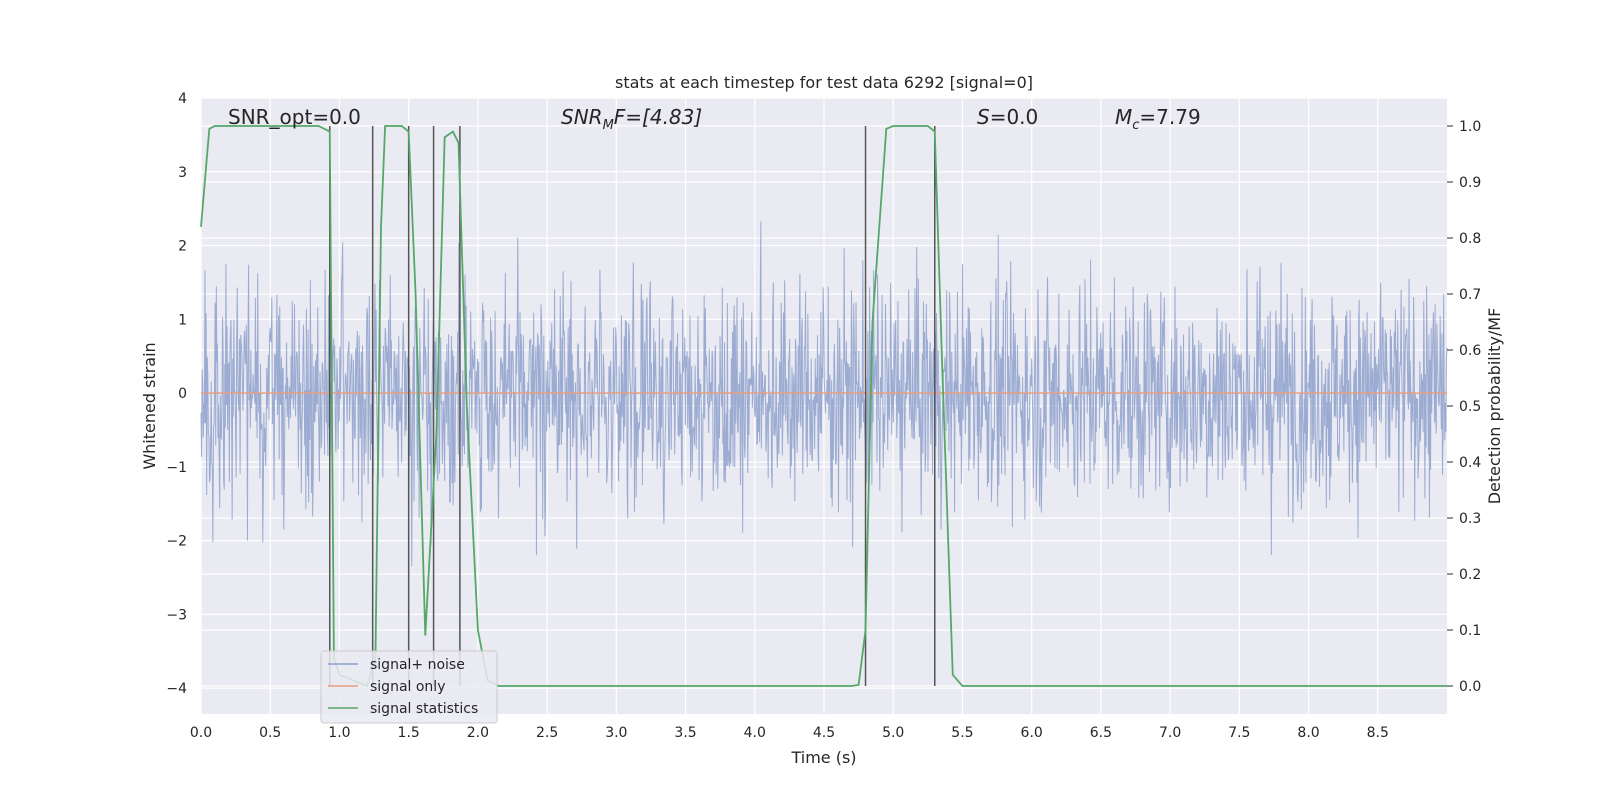  I want to click on x-tick-label: 1.0, so click(339, 733).